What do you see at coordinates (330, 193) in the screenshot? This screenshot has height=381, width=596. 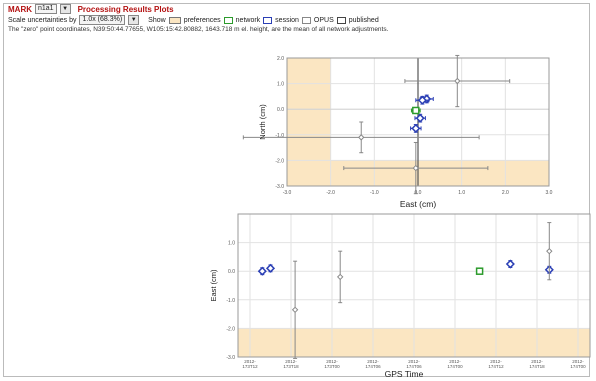 I see `x-tick-label: -2.0` at bounding box center [330, 193].